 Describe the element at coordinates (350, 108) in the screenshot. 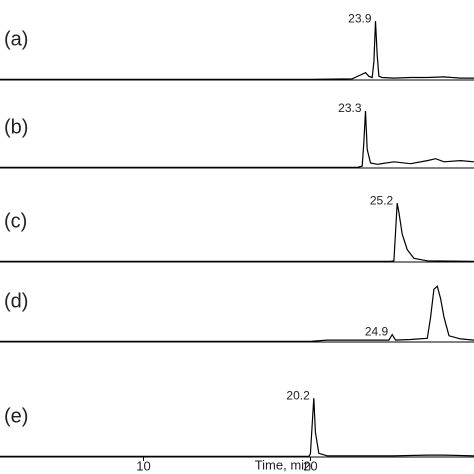

I see `peak-label: 23.3` at that location.